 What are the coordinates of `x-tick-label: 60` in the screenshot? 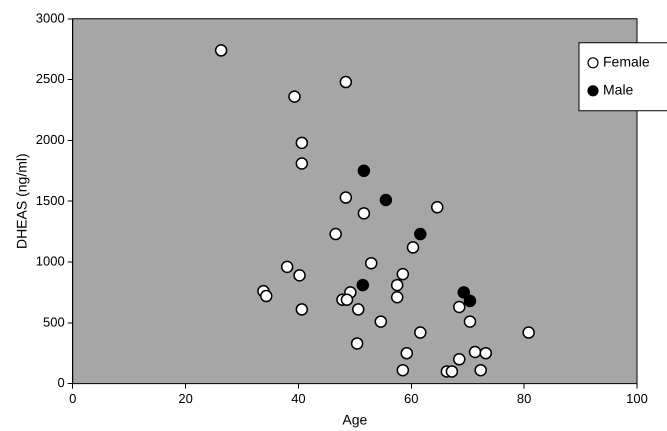 It's located at (411, 398).